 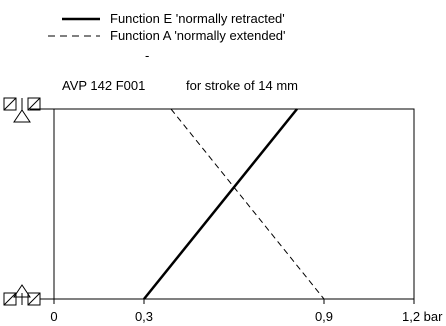 What do you see at coordinates (246, 311) in the screenshot?
I see `x-axis-ticks: 0 0,3 0,9 1,2 bar` at bounding box center [246, 311].